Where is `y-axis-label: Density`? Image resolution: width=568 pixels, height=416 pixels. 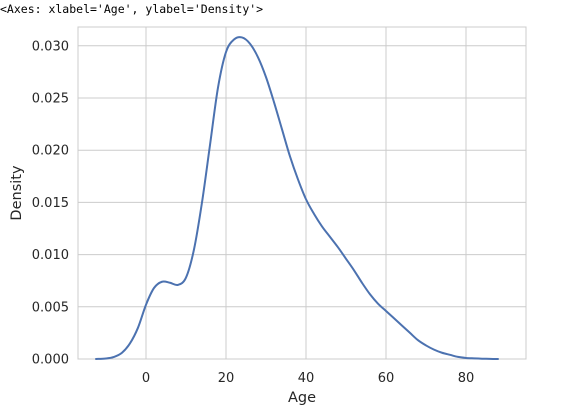
y-axis-label: Density is located at coordinates (17, 193).